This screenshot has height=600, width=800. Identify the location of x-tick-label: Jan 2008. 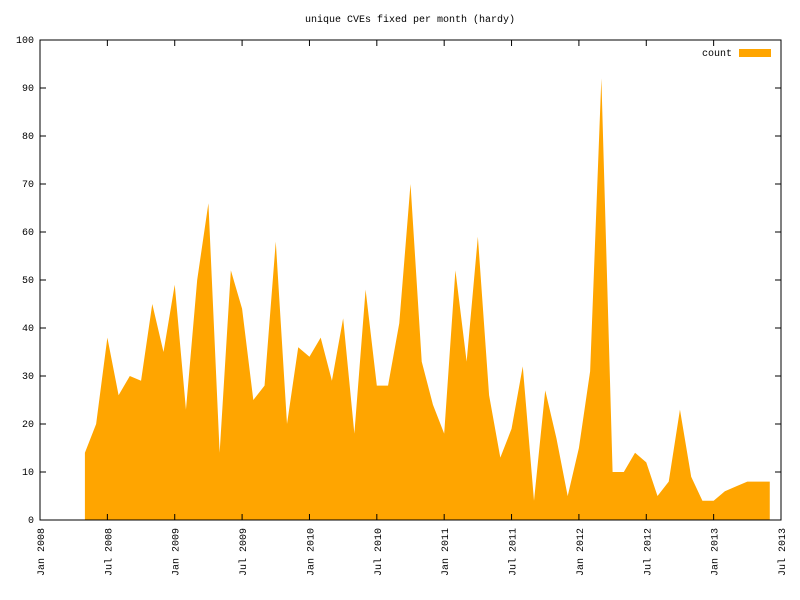
(42, 552).